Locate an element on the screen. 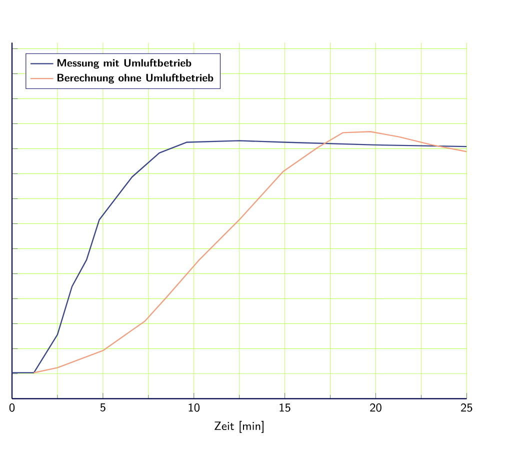 This screenshot has width=530, height=472. x-tick-label: 25 is located at coordinates (466, 407).